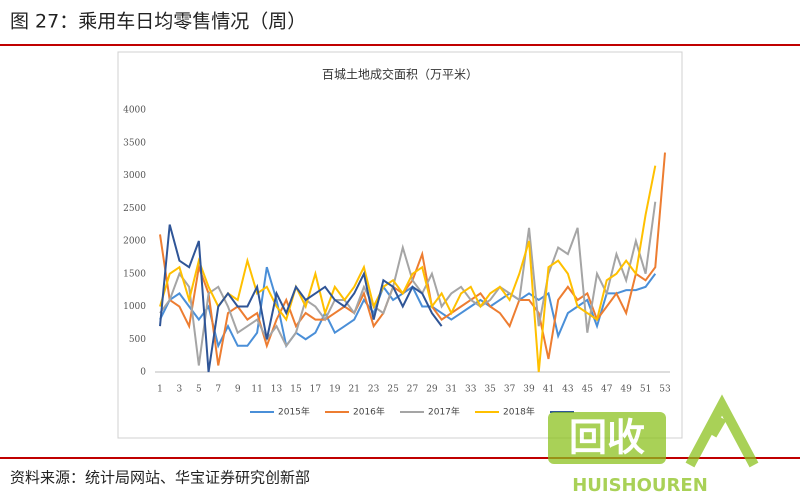 Image resolution: width=800 pixels, height=500 pixels. I want to click on x-tick-label: 49, so click(626, 390).